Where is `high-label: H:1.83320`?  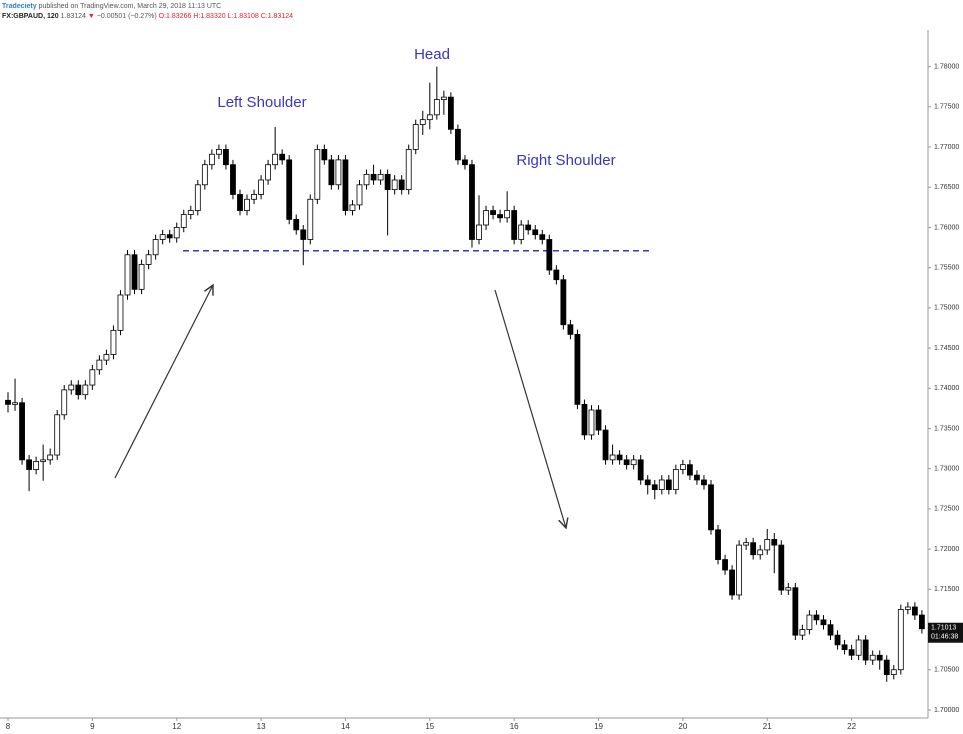
high-label: H:1.83320 is located at coordinates (209, 16).